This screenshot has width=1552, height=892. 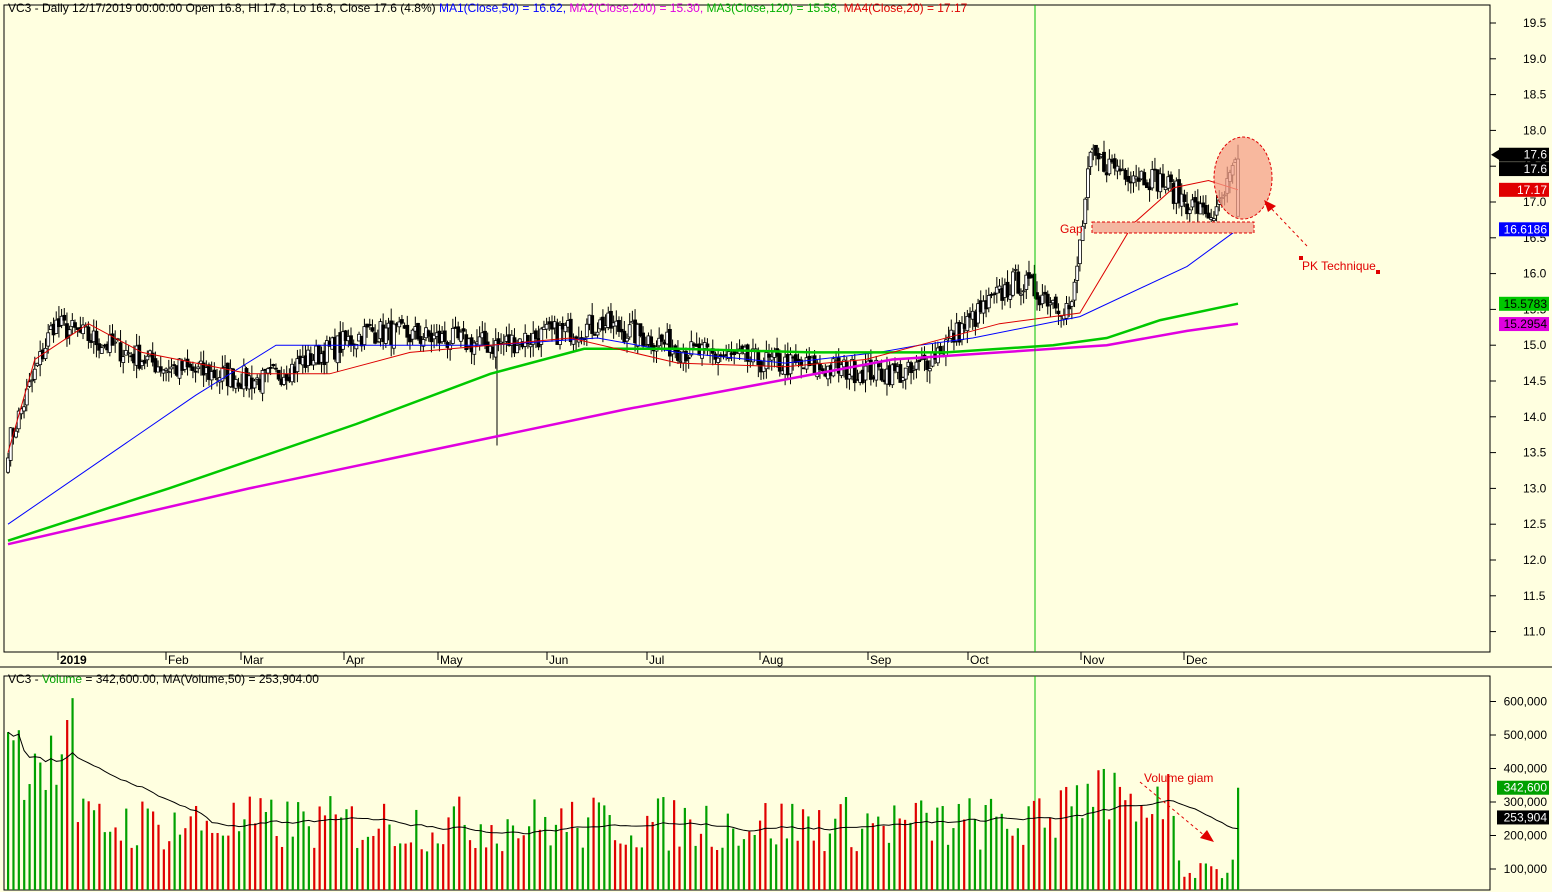 What do you see at coordinates (1173, 227) in the screenshot?
I see `gap-zone-box` at bounding box center [1173, 227].